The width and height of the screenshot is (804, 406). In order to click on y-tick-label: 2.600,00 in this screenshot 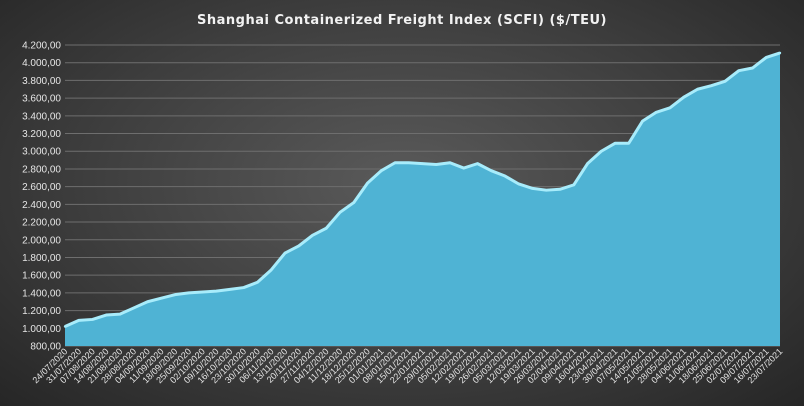, I will do `click(41, 187)`.